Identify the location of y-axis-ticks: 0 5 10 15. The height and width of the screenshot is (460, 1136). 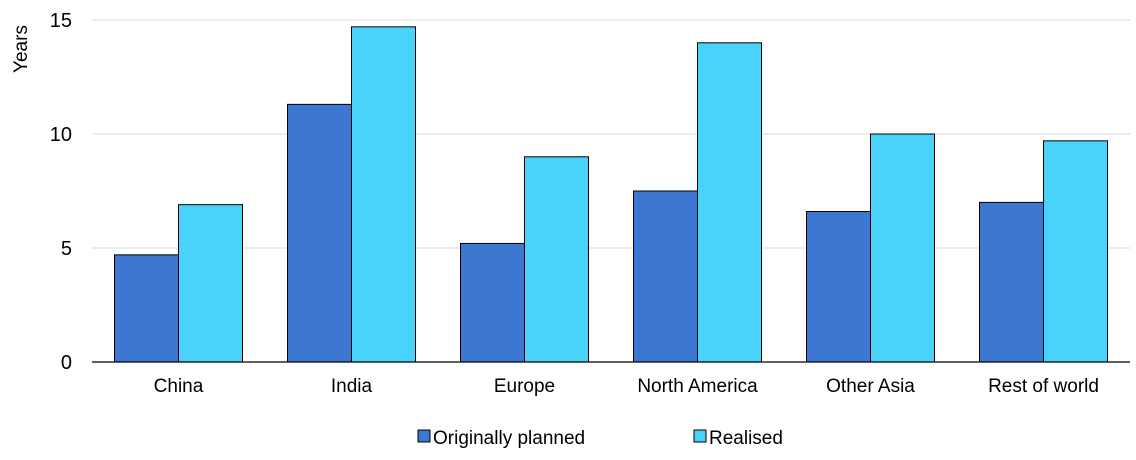
(61, 192).